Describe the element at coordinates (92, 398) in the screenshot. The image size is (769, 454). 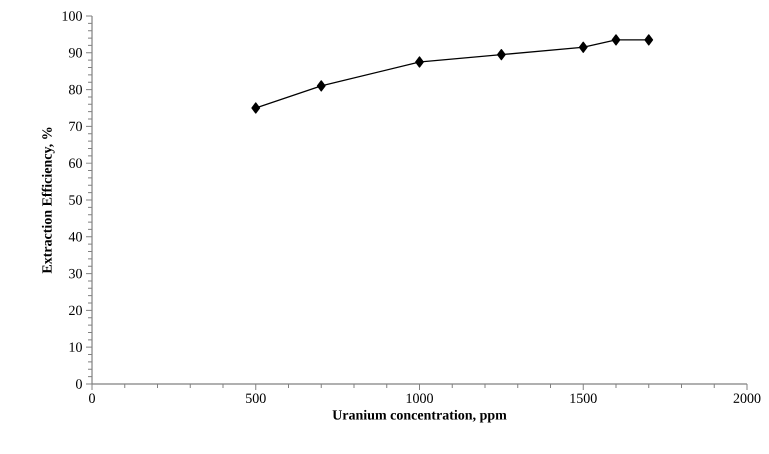
I see `x-tick-label: 0` at that location.